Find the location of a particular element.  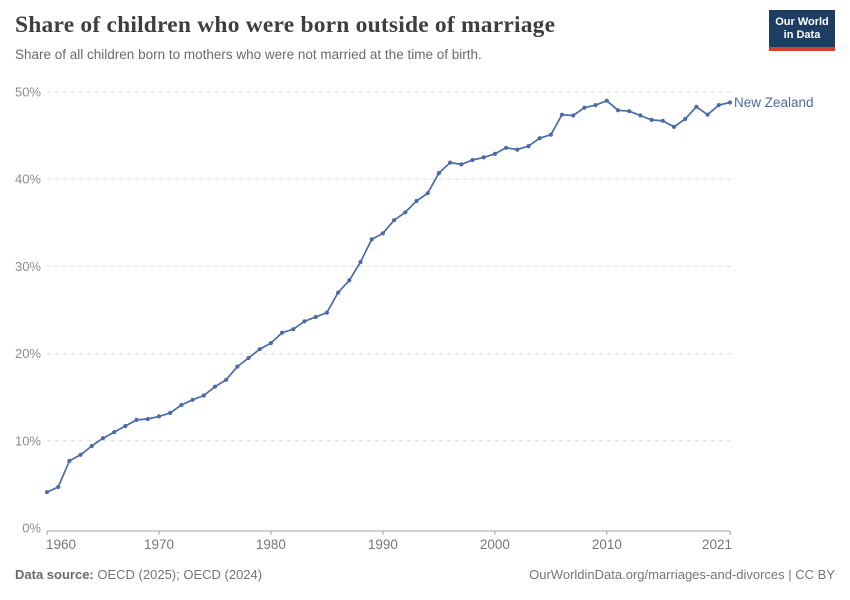

series-end-label: New Zealand is located at coordinates (774, 102).